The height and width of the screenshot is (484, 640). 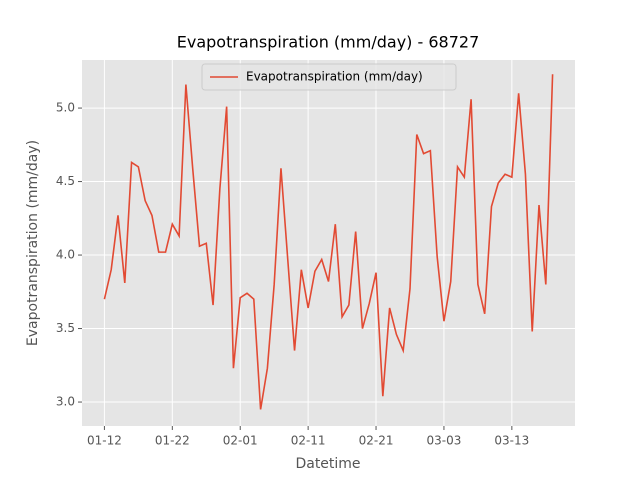 I want to click on x-tick-label: 02-21, so click(x=376, y=441).